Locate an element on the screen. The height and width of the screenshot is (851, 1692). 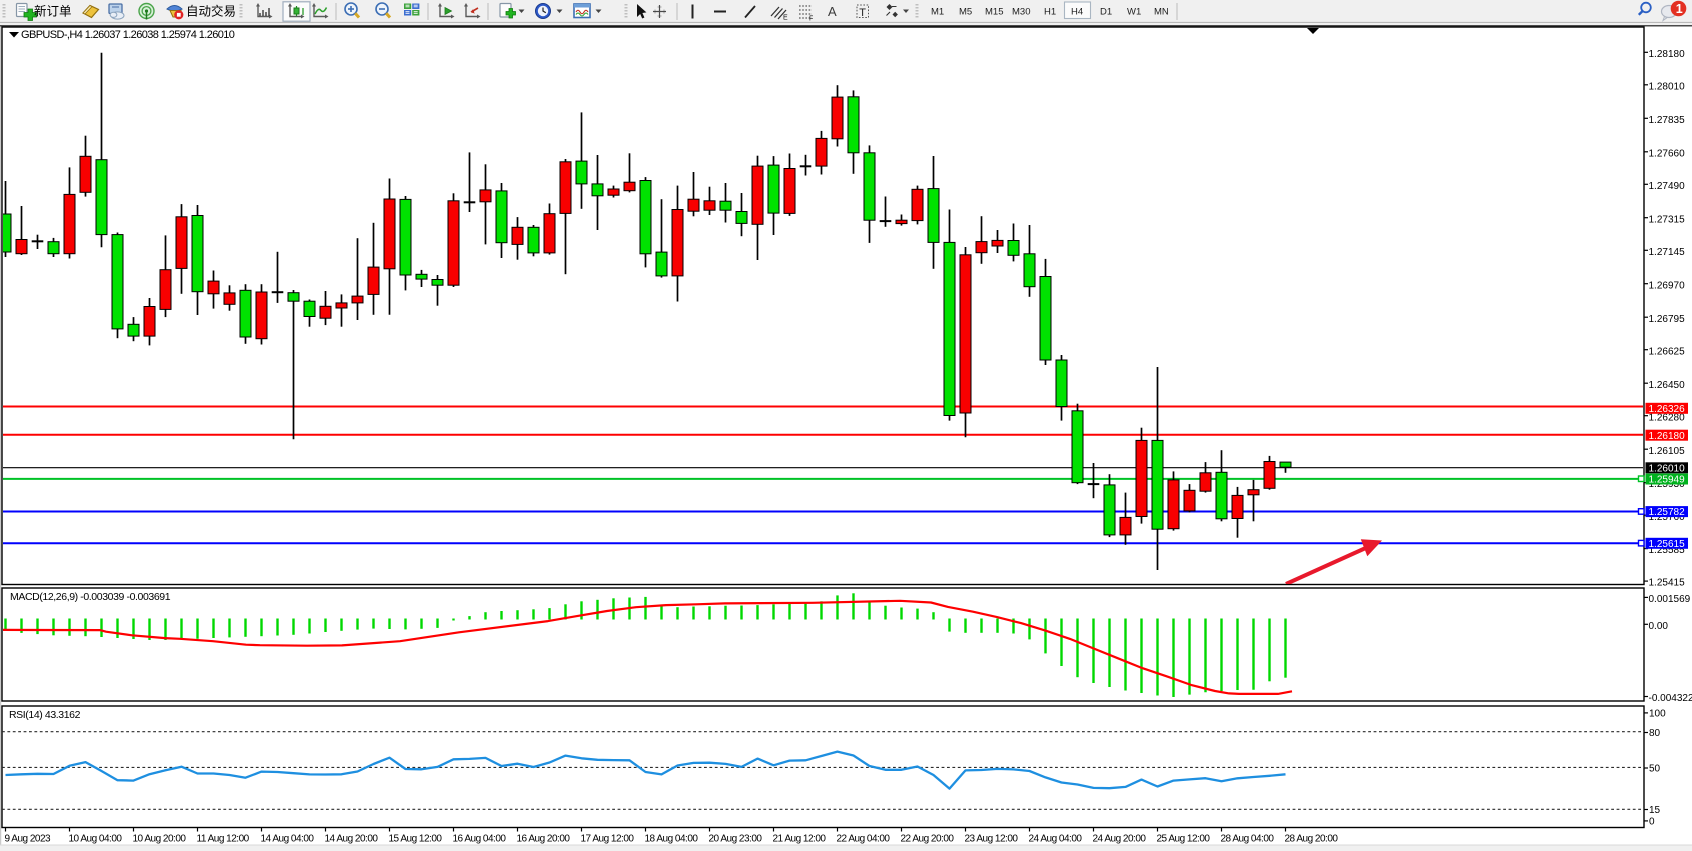
svg-text: 80 is located at coordinates (1655, 733).